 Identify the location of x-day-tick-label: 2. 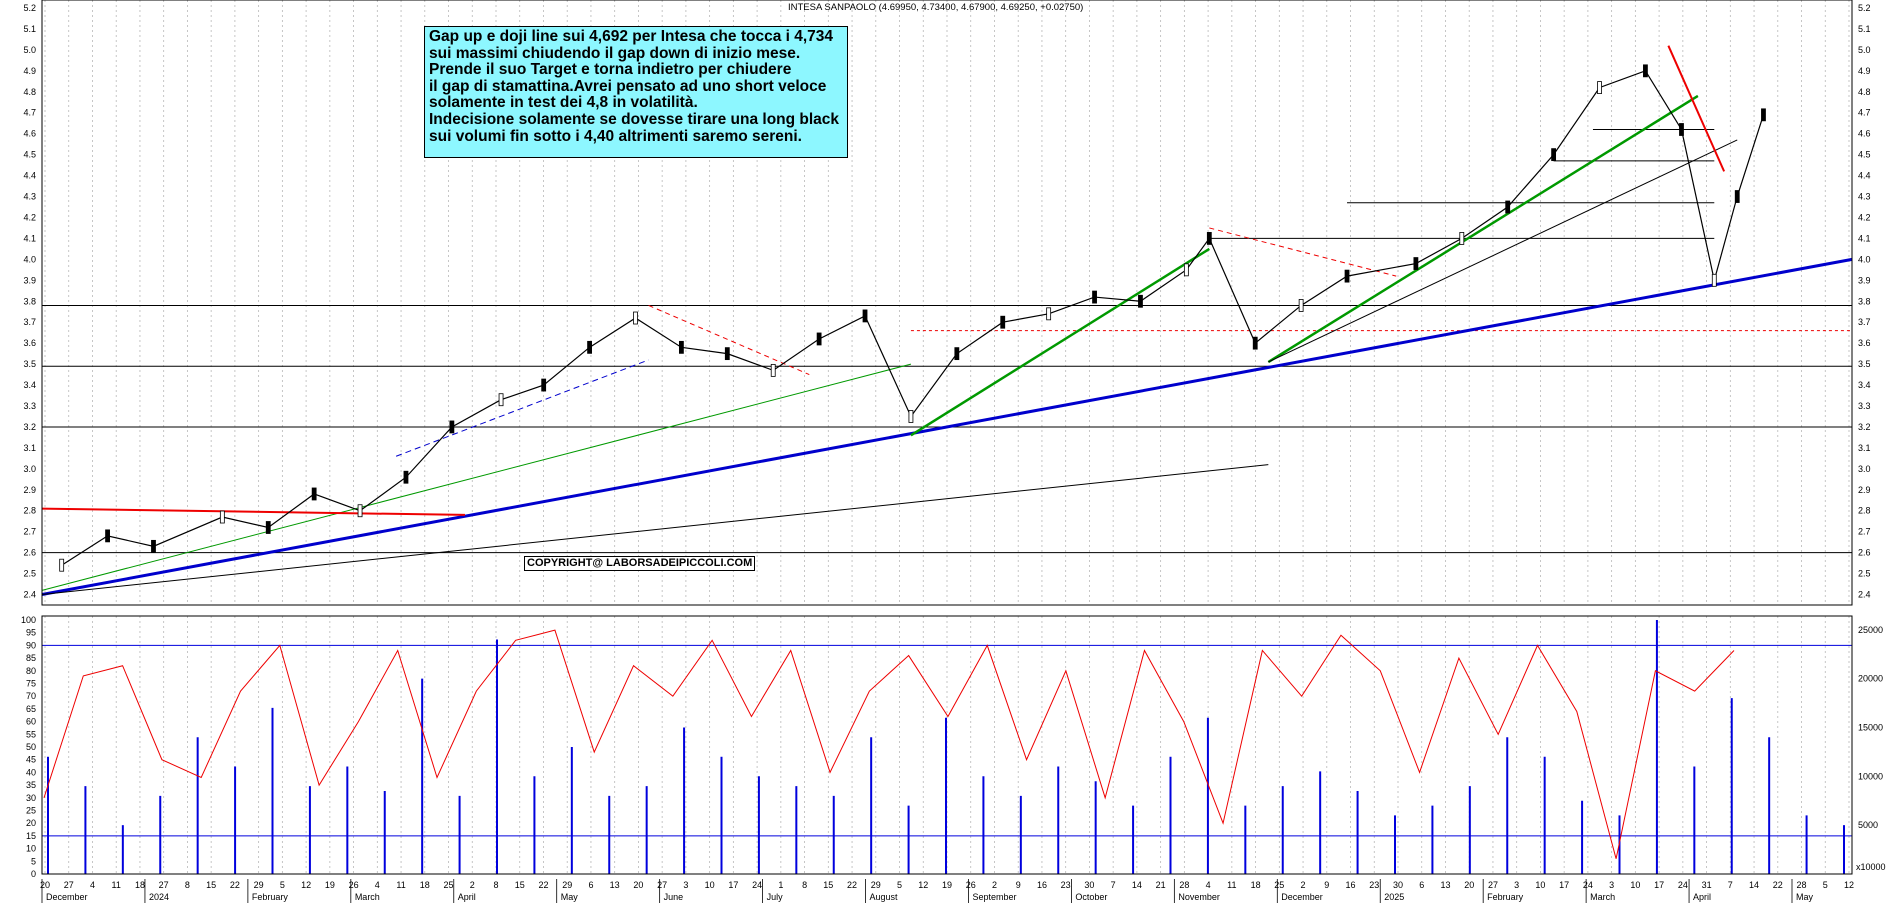
(994, 885).